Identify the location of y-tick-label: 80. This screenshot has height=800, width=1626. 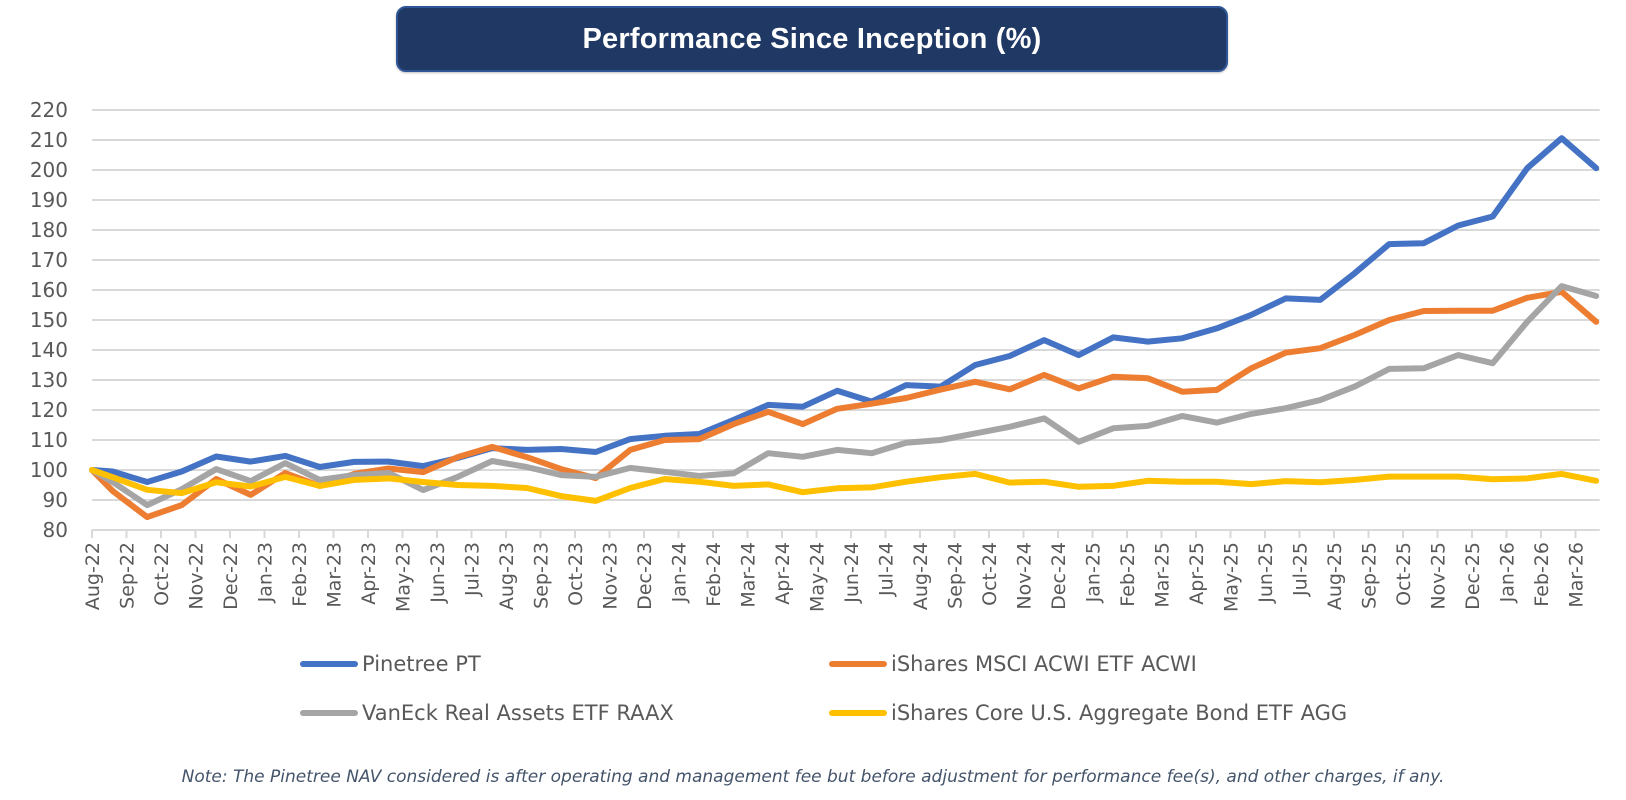
(55, 530).